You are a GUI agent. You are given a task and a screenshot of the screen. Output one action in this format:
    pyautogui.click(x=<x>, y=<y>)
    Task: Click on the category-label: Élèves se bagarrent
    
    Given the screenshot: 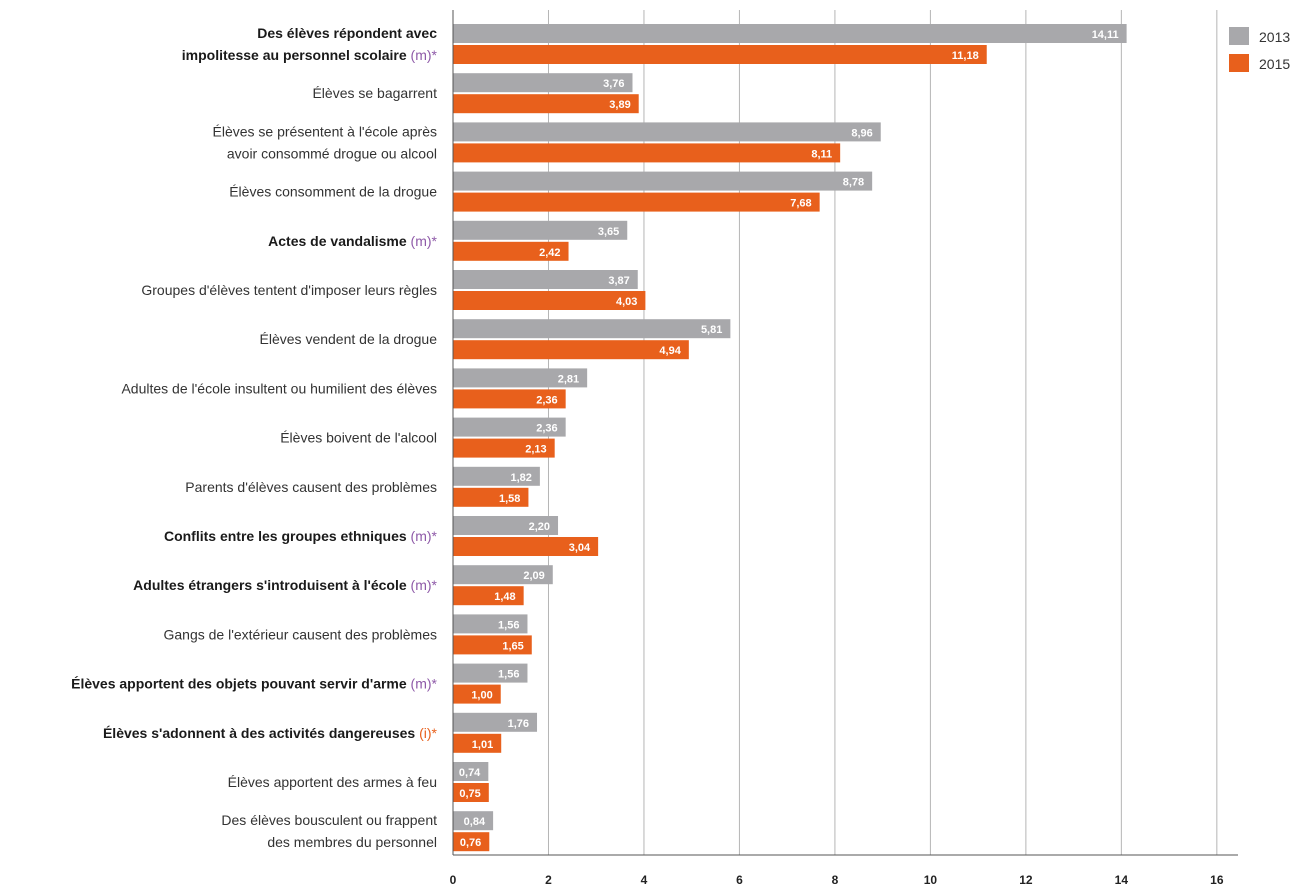 What is the action you would take?
    pyautogui.click(x=374, y=93)
    